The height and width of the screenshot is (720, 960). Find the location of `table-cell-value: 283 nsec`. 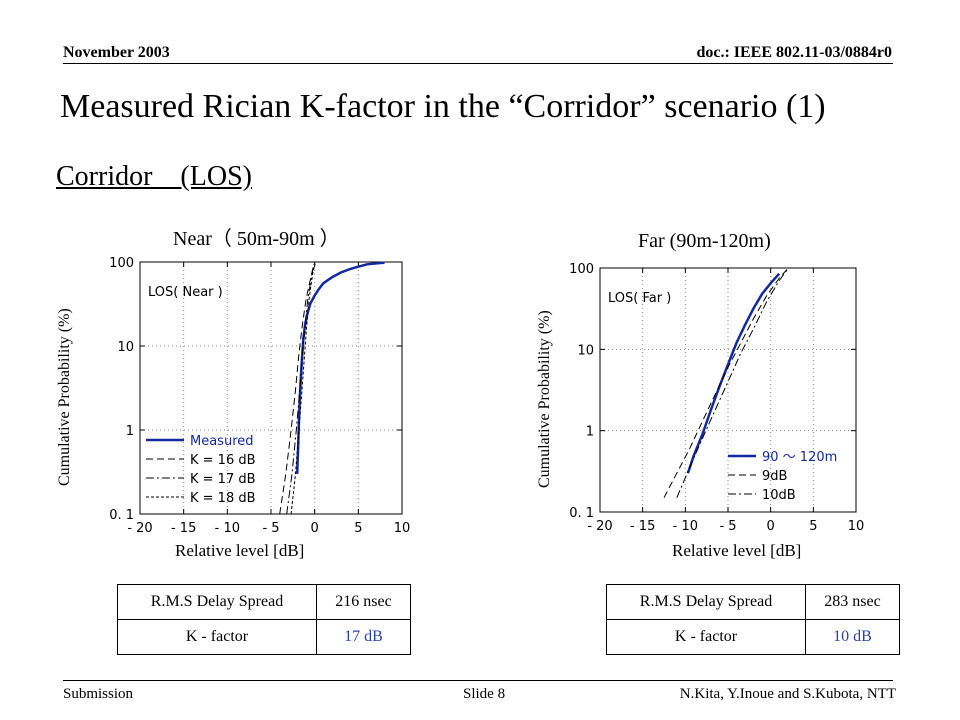

table-cell-value: 283 nsec is located at coordinates (852, 602).